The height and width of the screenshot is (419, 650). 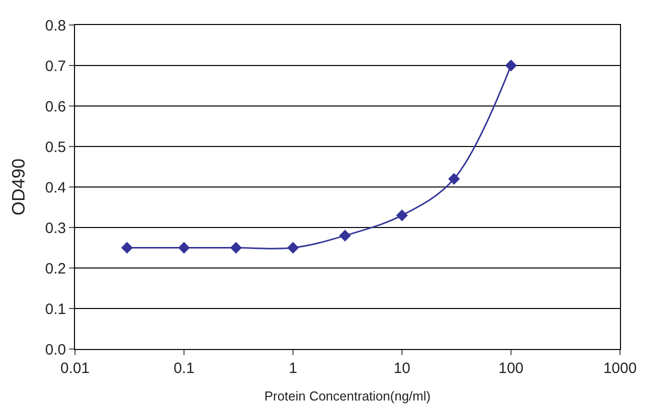 I want to click on y-tick-label: 0.7, so click(x=55, y=66).